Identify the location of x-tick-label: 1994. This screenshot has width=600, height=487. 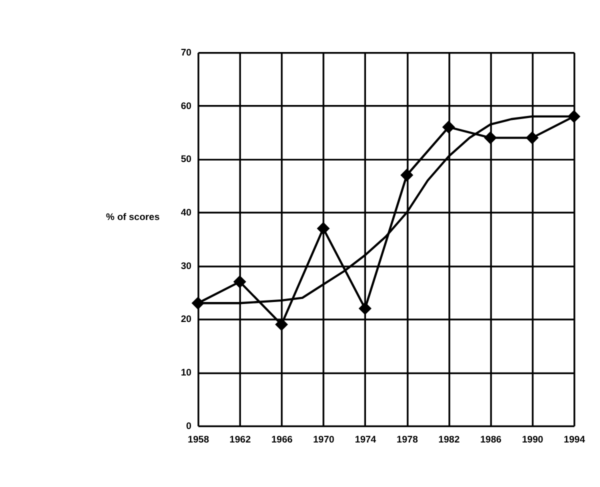
(575, 440).